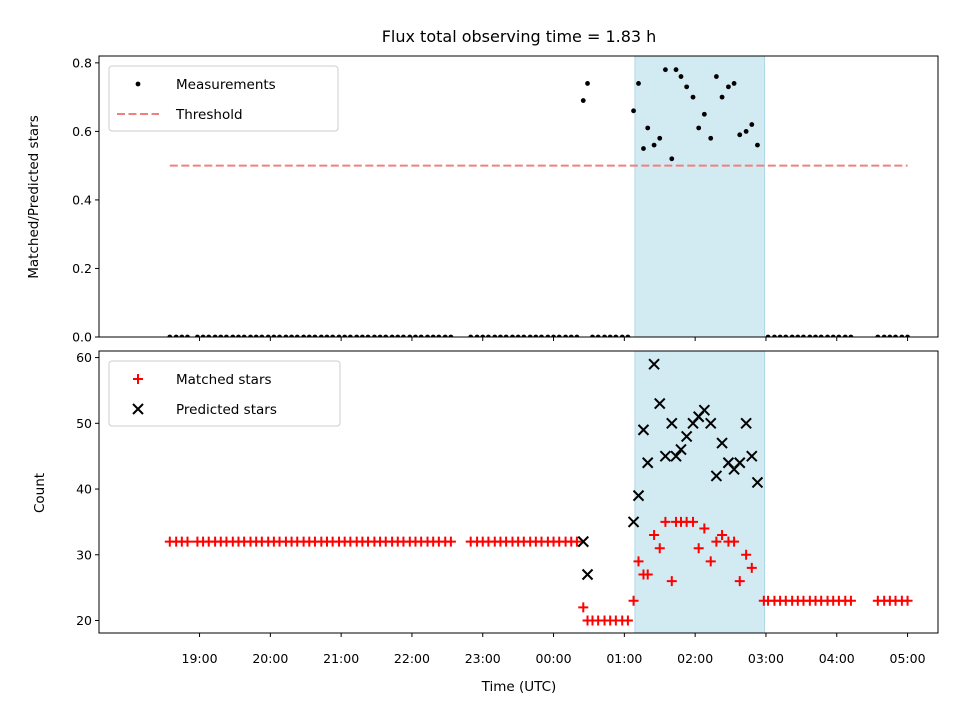 The width and height of the screenshot is (960, 724). What do you see at coordinates (837, 658) in the screenshot?
I see `bottom-x-tick-label: 04:00` at bounding box center [837, 658].